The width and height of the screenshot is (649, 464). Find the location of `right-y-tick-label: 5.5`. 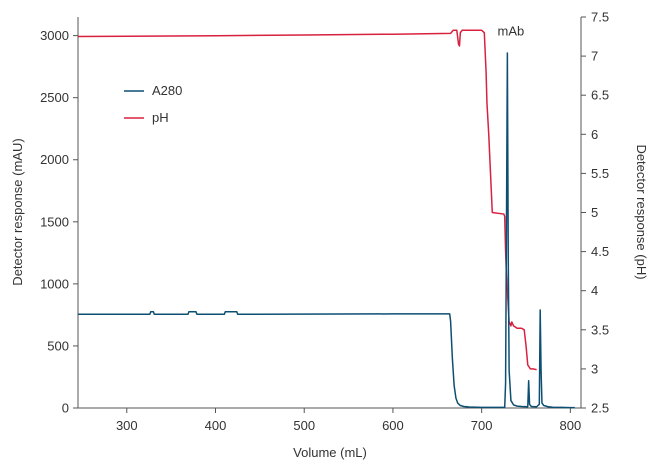

right-y-tick-label: 5.5 is located at coordinates (600, 173).